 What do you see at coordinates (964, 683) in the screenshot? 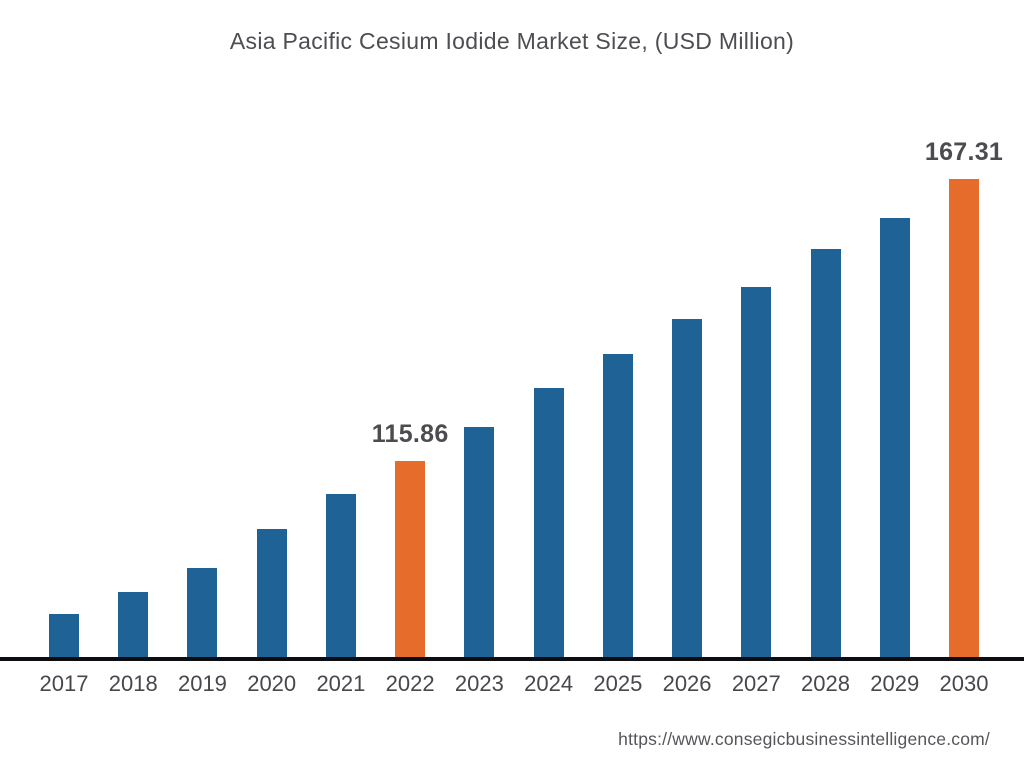
I see `x-tick-2030: 2030` at bounding box center [964, 683].